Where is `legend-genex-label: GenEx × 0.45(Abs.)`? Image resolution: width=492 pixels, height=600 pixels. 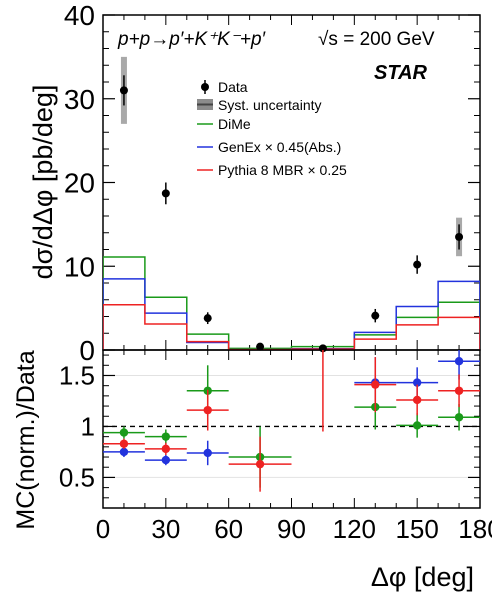 legend-genex-label: GenEx × 0.45(Abs.) is located at coordinates (279, 147).